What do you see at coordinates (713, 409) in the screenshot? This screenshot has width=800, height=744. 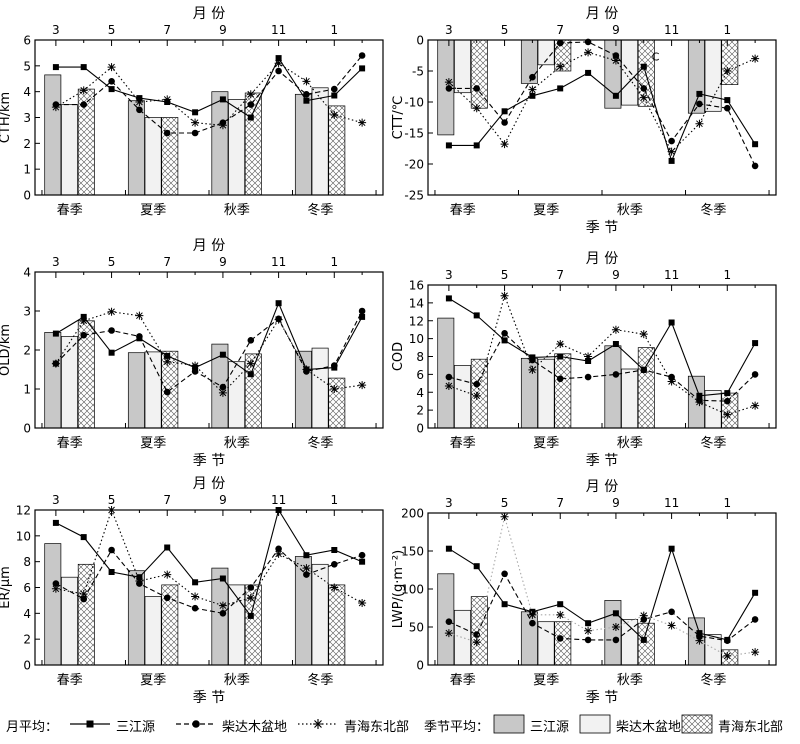 I see `bar-qaidam-冬季` at bounding box center [713, 409].